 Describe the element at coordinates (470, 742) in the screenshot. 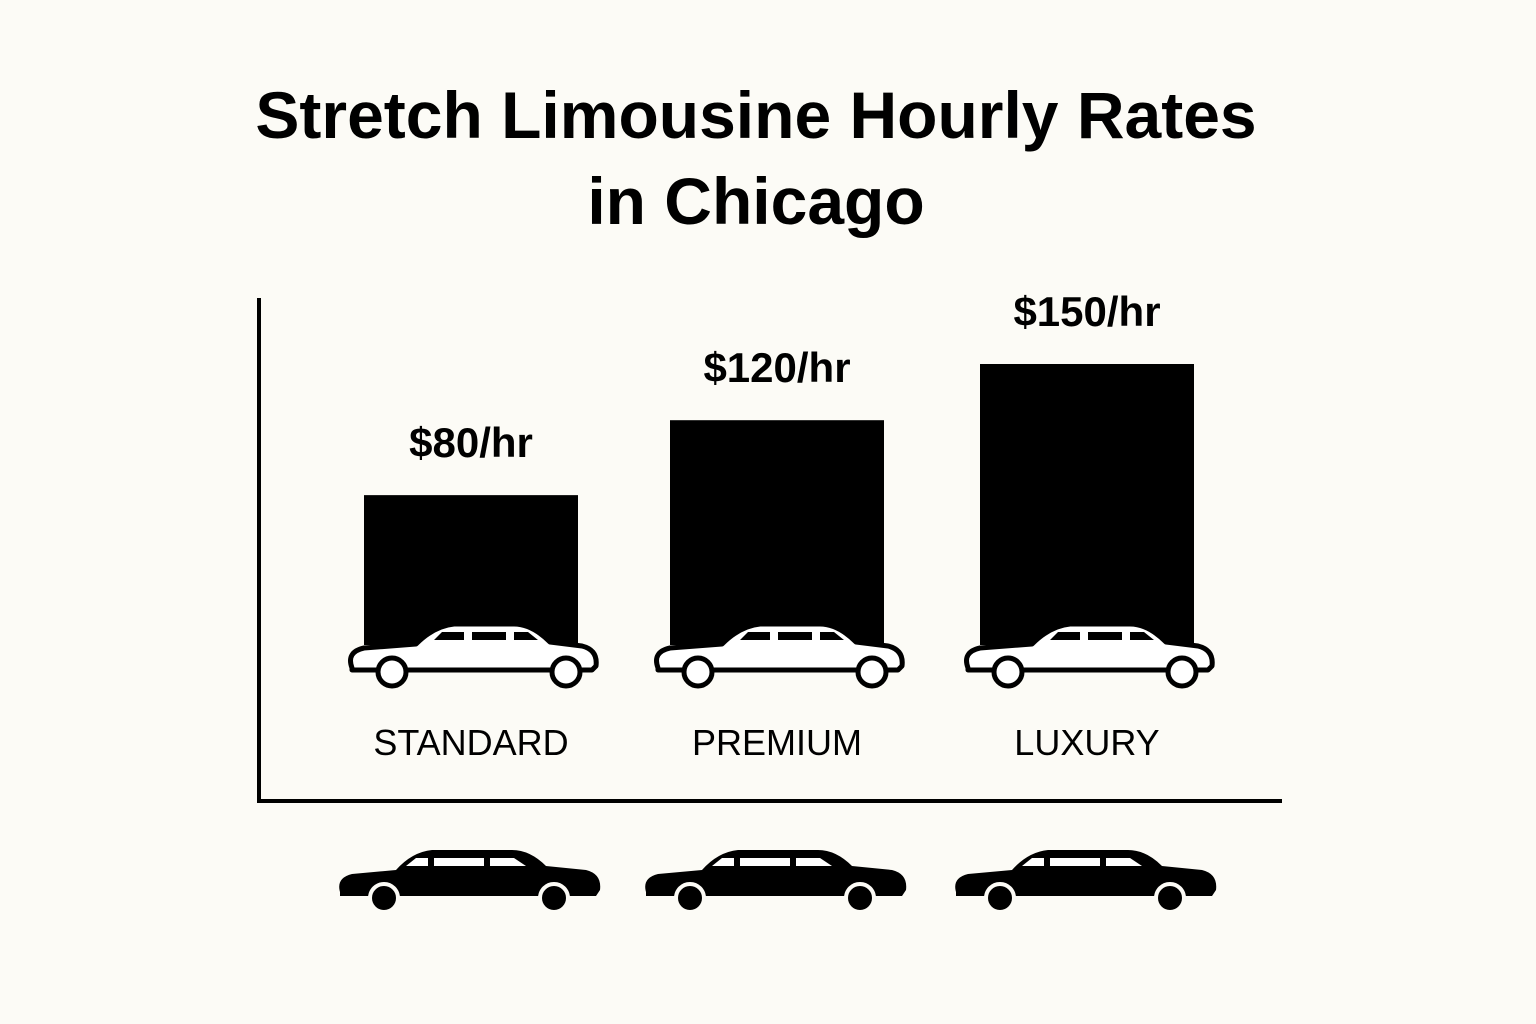

I see `x-tick-label: STANDARD` at that location.